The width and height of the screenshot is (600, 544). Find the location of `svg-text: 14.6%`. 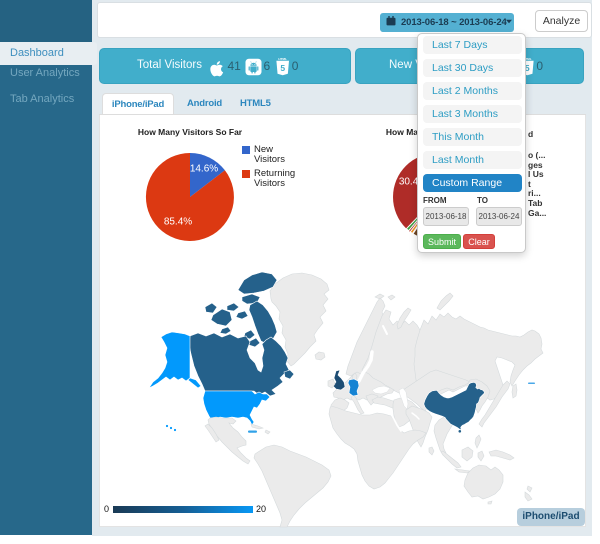

svg-text: 14.6% is located at coordinates (204, 169).